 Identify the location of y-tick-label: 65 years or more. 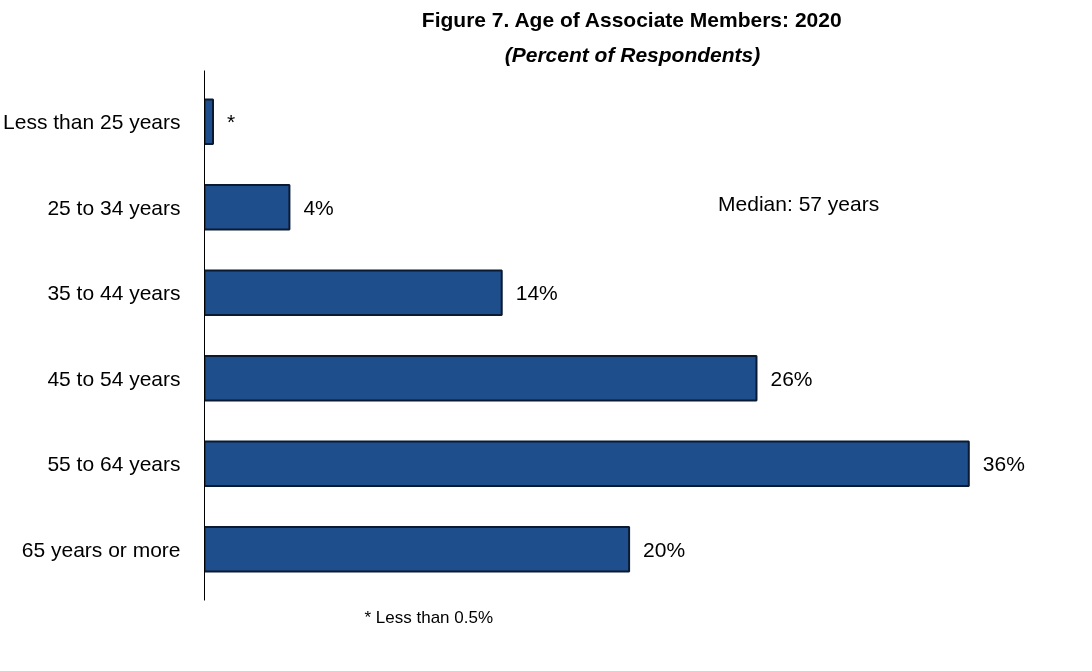
(101, 549).